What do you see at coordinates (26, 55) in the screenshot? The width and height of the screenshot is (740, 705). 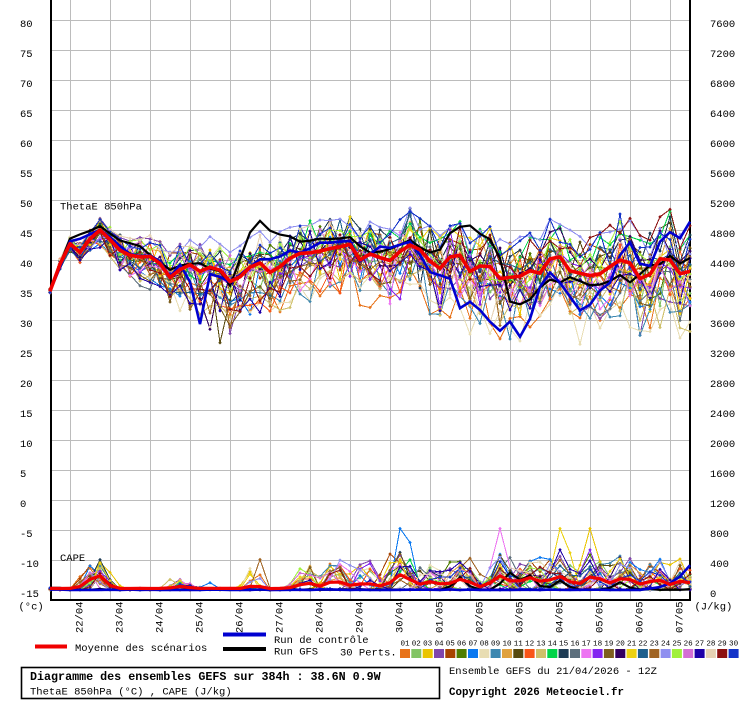 I see `svg-text: 75` at bounding box center [26, 55].